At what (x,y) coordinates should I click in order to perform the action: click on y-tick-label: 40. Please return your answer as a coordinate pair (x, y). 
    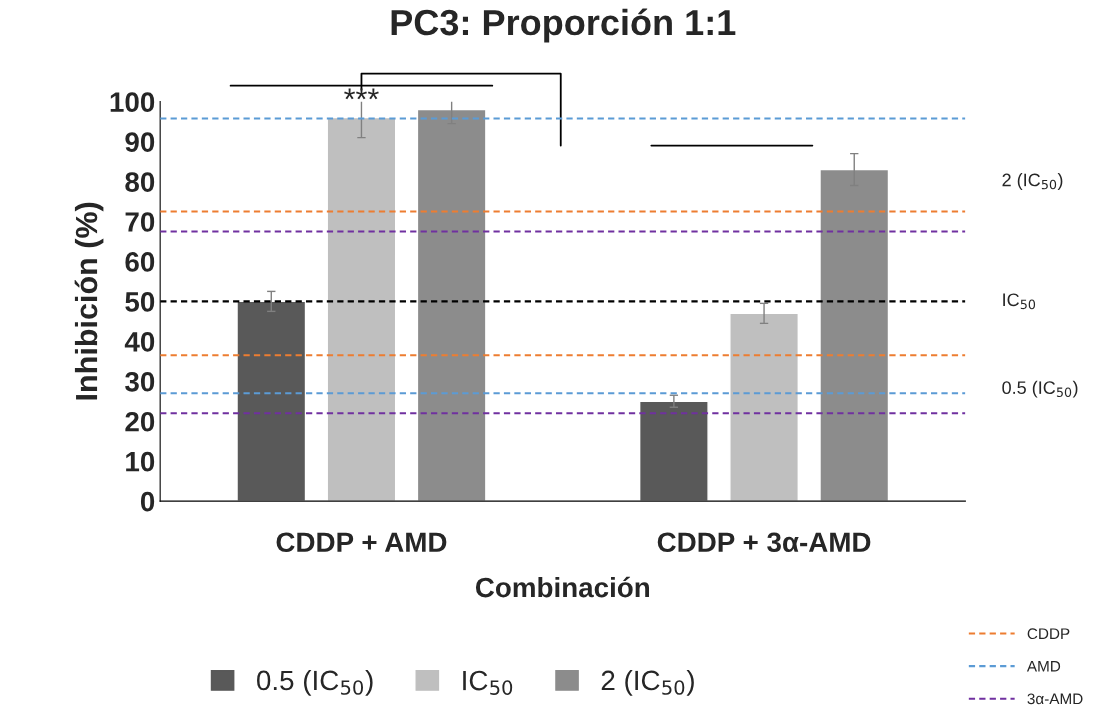
    Looking at the image, I should click on (139, 341).